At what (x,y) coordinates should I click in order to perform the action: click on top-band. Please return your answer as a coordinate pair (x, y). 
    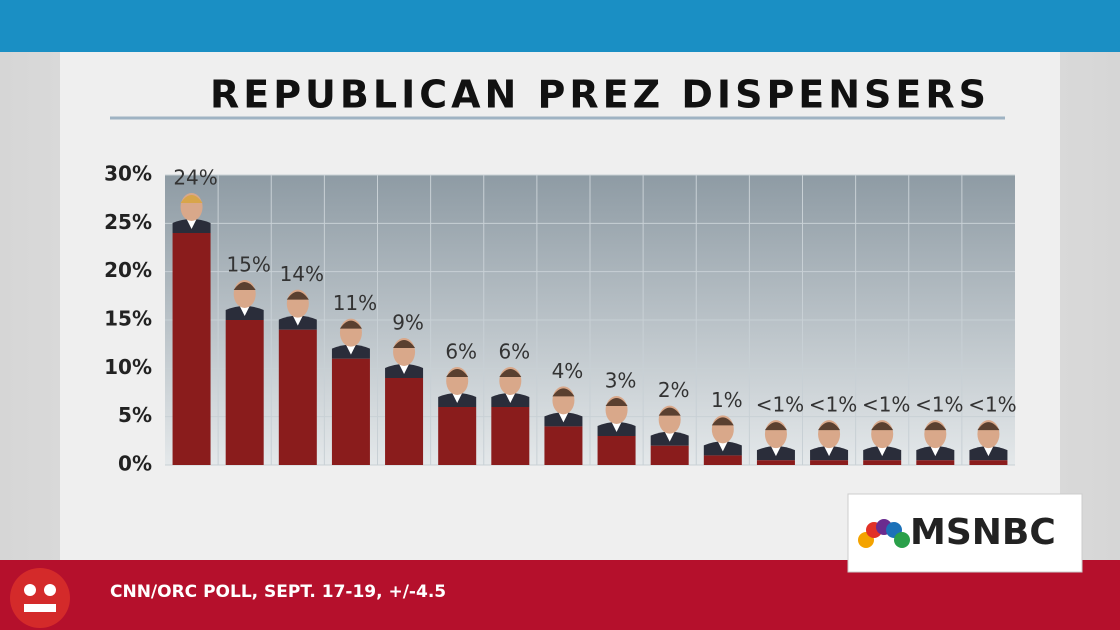
    Looking at the image, I should click on (560, 26).